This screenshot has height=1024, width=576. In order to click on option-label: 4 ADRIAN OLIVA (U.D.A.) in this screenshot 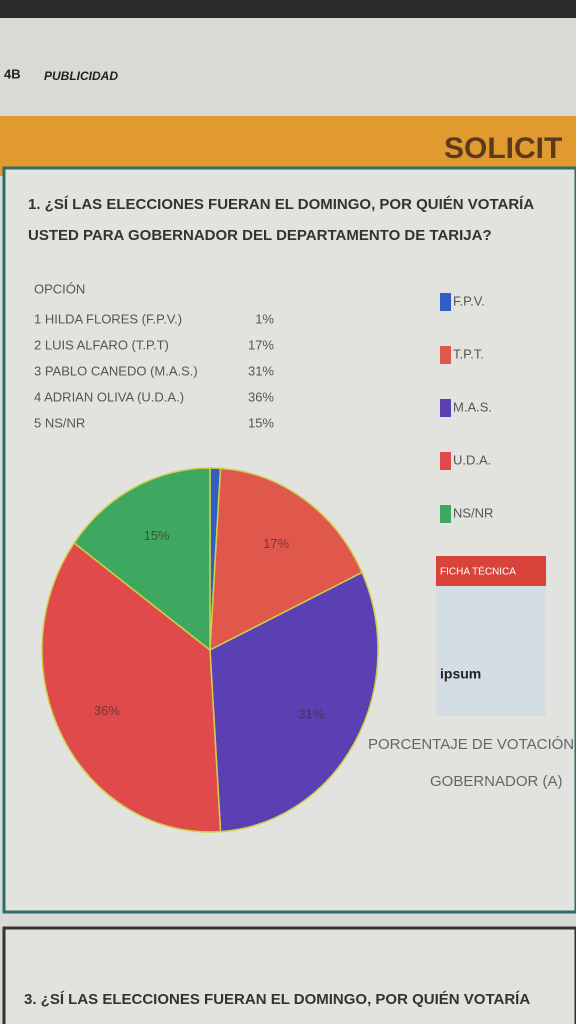, I will do `click(109, 396)`.